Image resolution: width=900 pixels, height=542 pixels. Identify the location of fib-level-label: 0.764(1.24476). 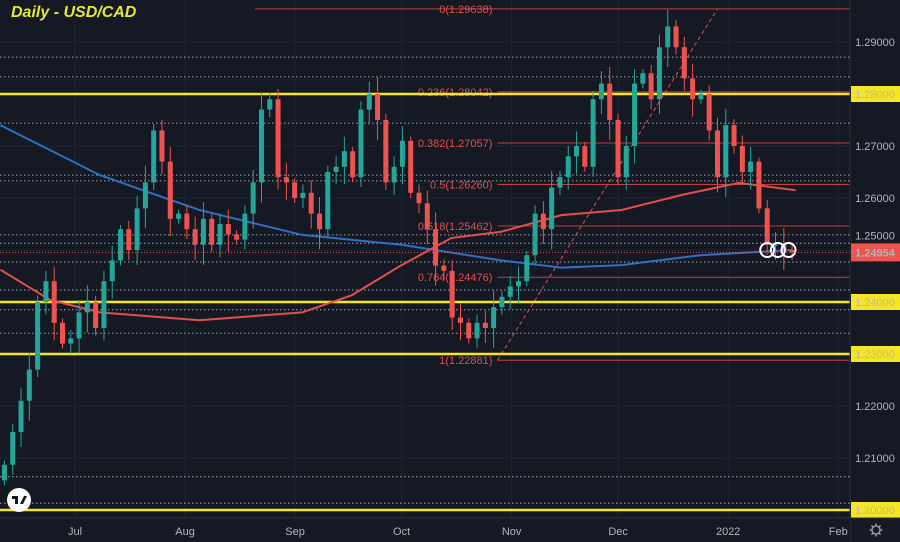
(455, 278).